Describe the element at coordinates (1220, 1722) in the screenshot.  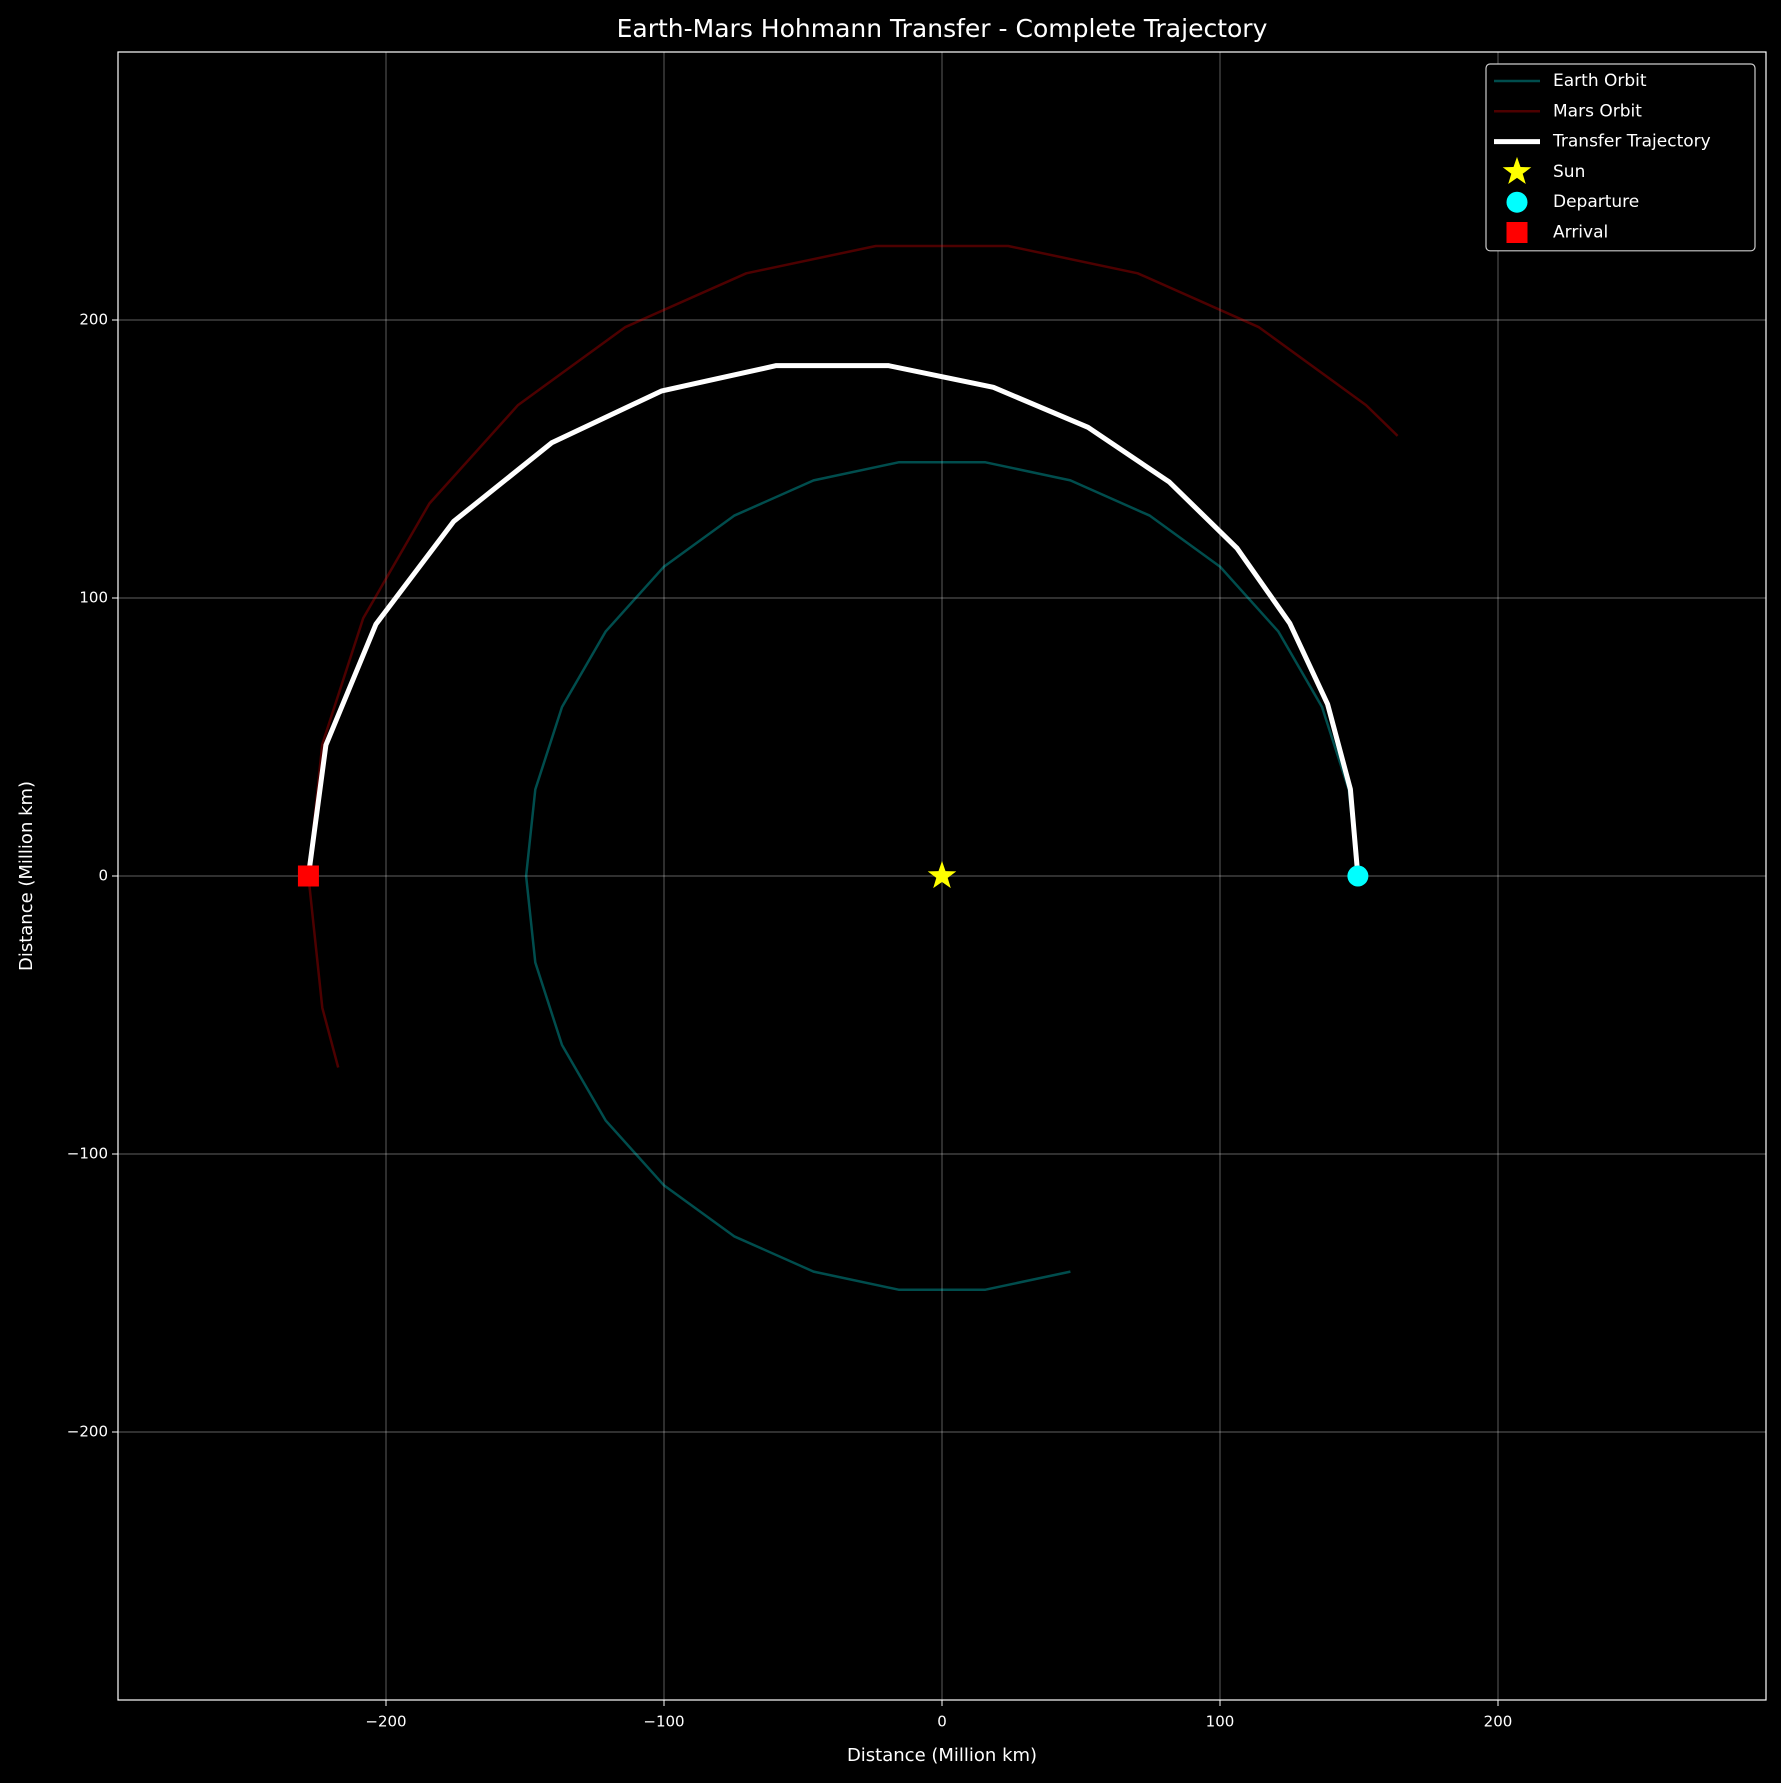
I see `x-tick-label: 100` at that location.